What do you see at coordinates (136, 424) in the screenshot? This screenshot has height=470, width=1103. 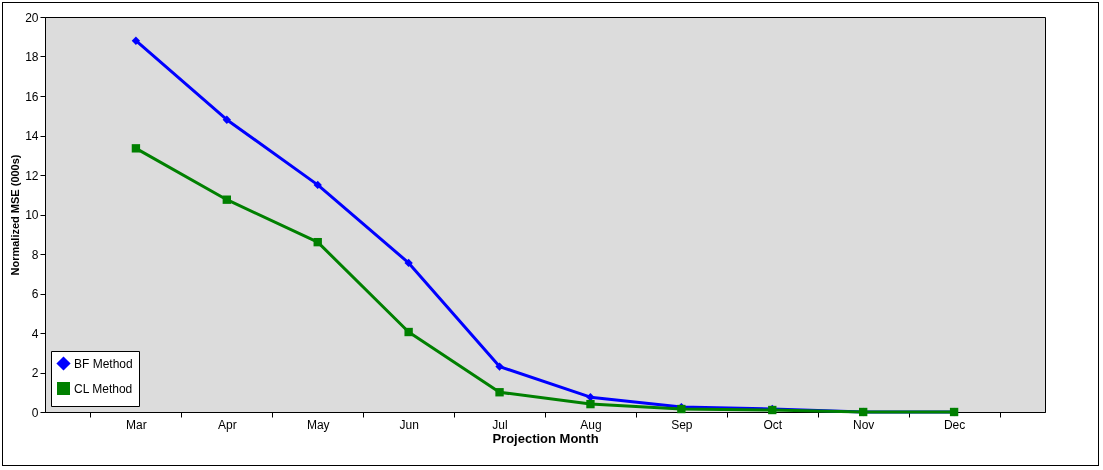 I see `x-tick-label: Mar` at bounding box center [136, 424].